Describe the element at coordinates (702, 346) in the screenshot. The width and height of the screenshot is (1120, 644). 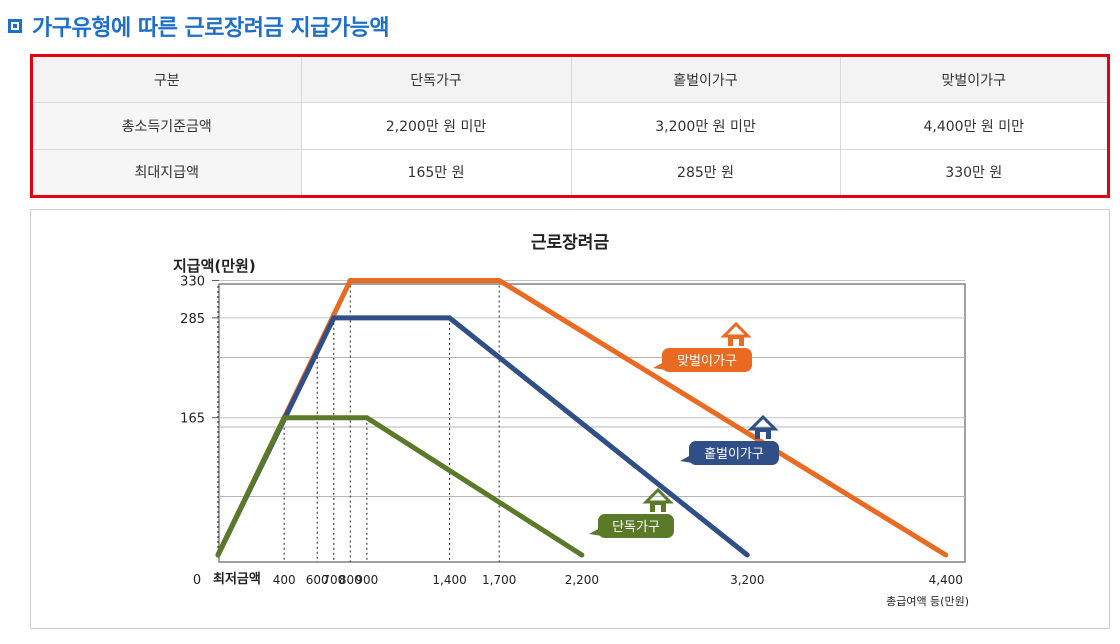
I see `series-badge: 맞벌이가구` at that location.